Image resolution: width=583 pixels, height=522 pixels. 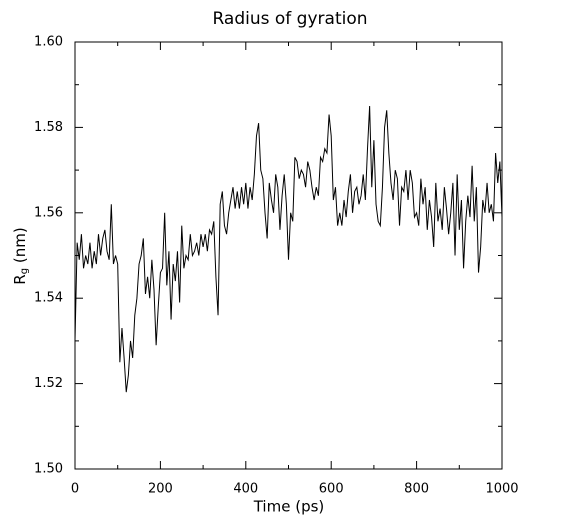 I want to click on y-axis-label: Rg (nm), so click(x=21, y=255).